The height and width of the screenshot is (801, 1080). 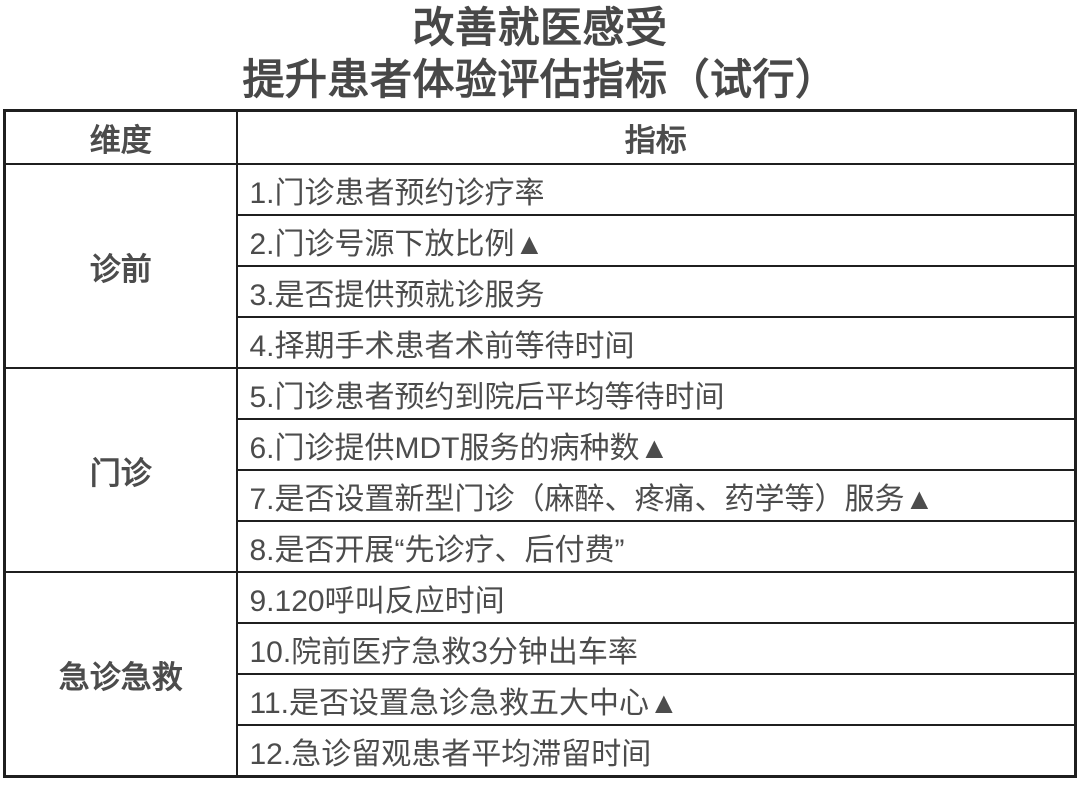 What do you see at coordinates (120, 266) in the screenshot?
I see `dimension-cell-pre-diagnosis: 诊前` at bounding box center [120, 266].